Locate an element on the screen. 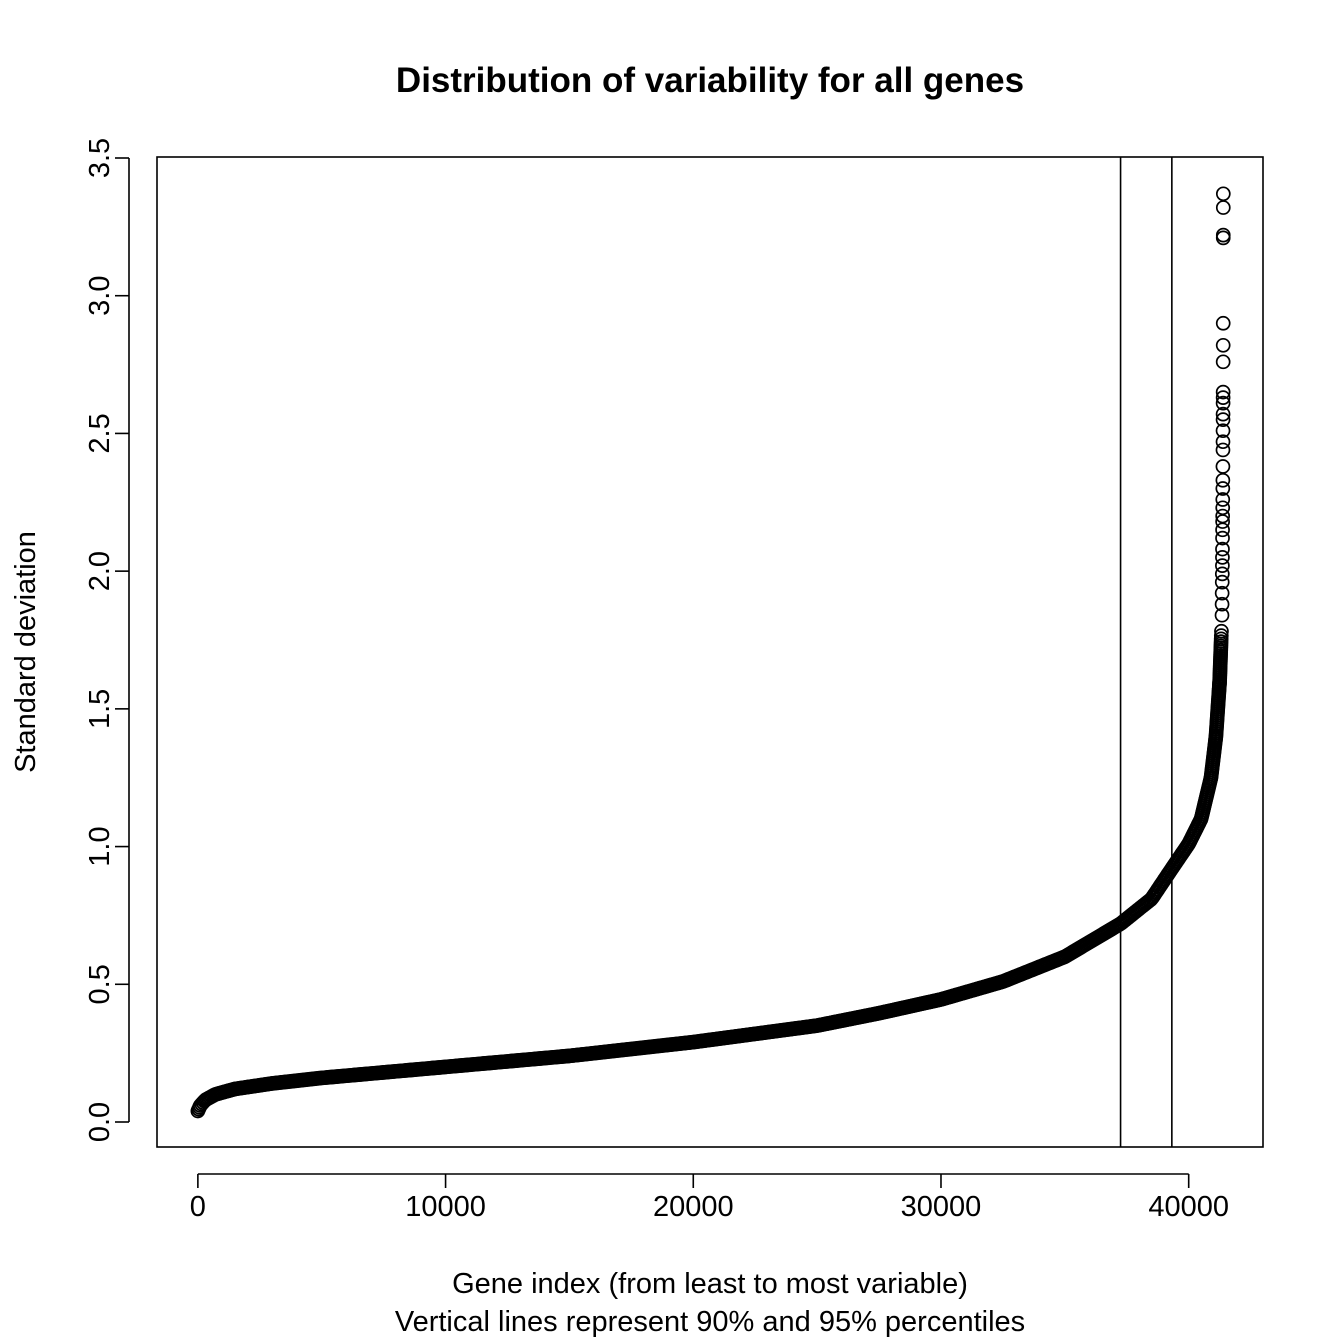  x-axis-label: Gene index (from least to most variable) is located at coordinates (710, 1284).